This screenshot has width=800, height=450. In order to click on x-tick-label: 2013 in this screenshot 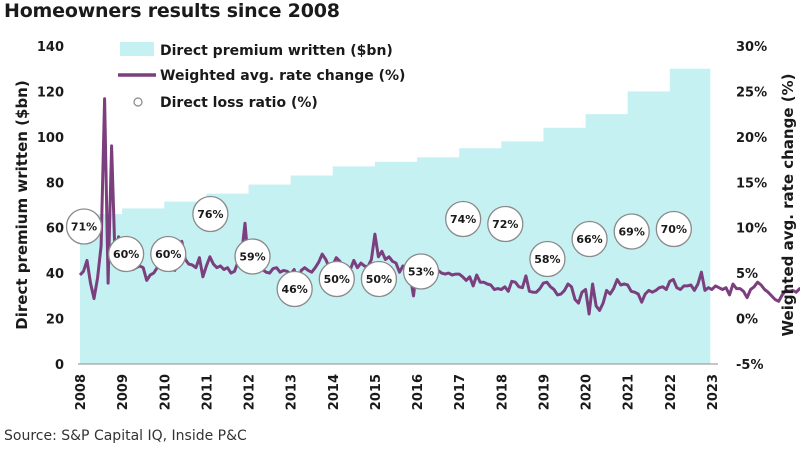, I will do `click(292, 392)`.